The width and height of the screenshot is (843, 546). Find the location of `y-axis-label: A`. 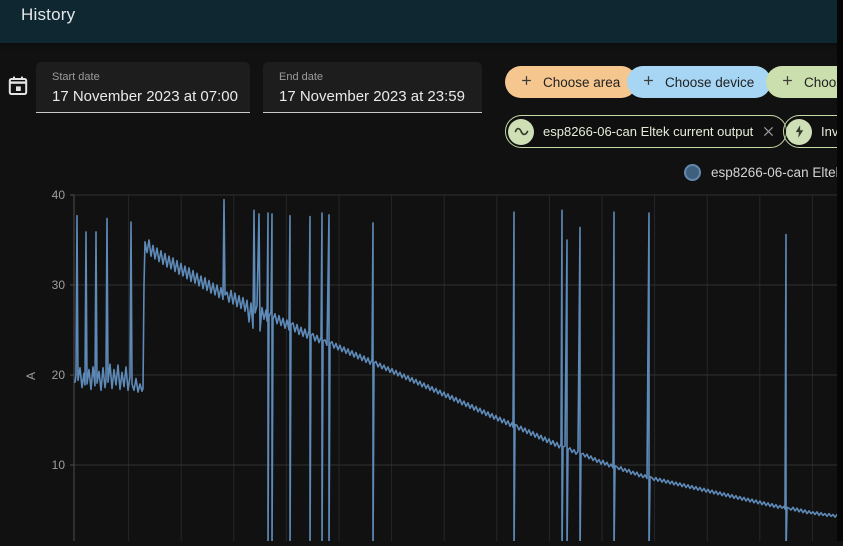

y-axis-label: A is located at coordinates (31, 376).